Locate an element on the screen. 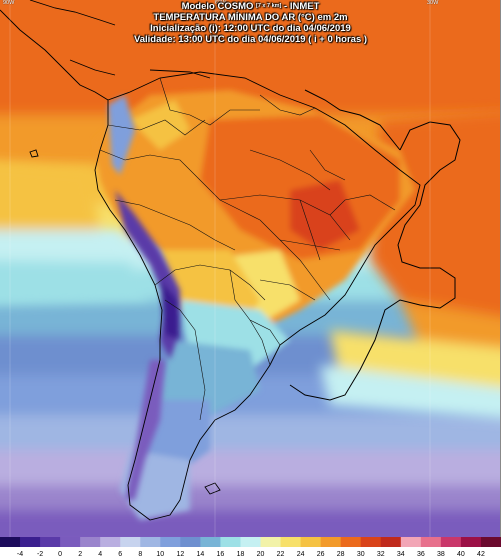 The height and width of the screenshot is (558, 501). colorbar-tick-label: 22 is located at coordinates (281, 554).